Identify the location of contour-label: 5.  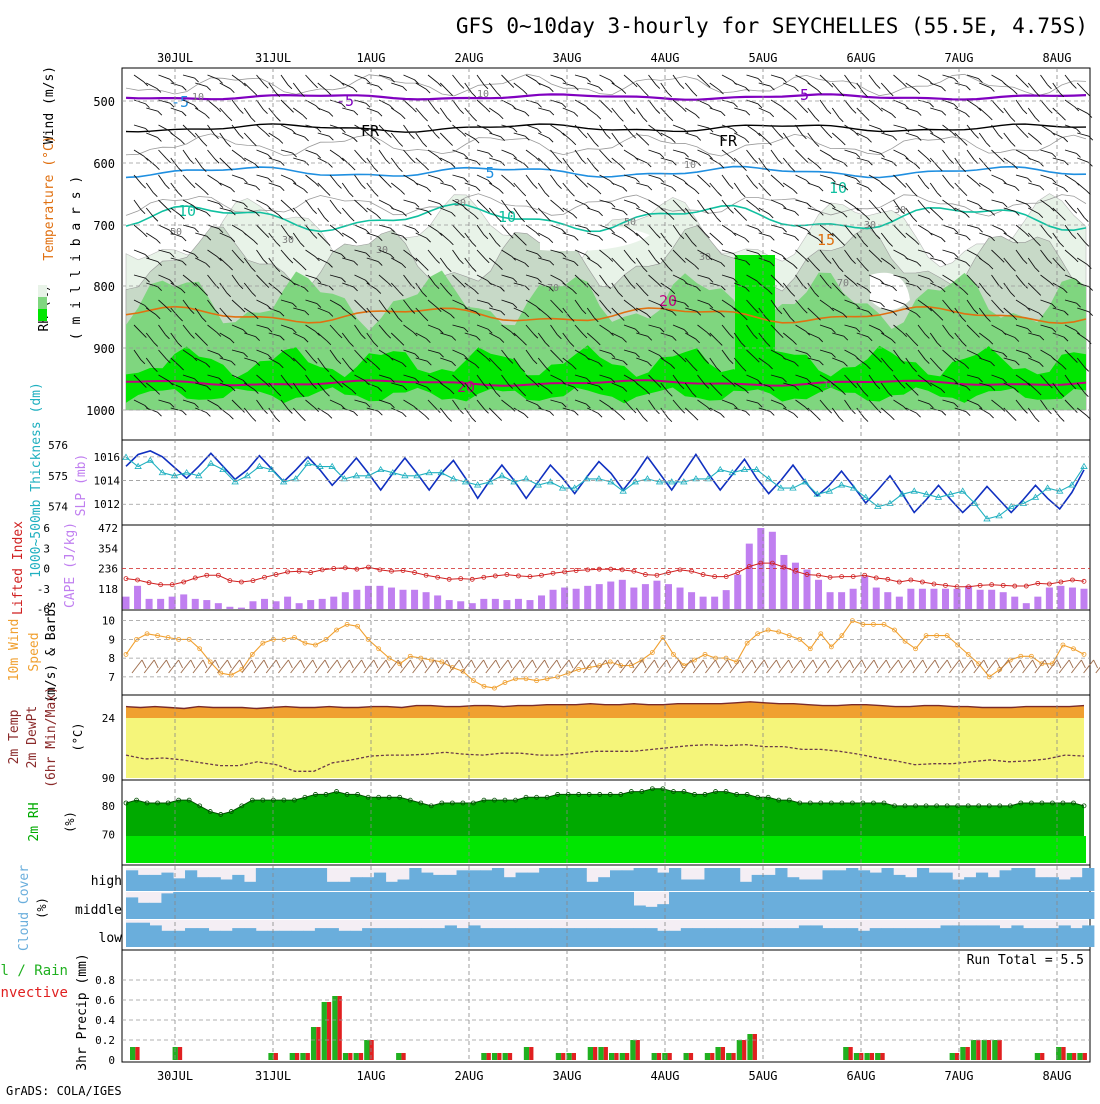
(489, 173).